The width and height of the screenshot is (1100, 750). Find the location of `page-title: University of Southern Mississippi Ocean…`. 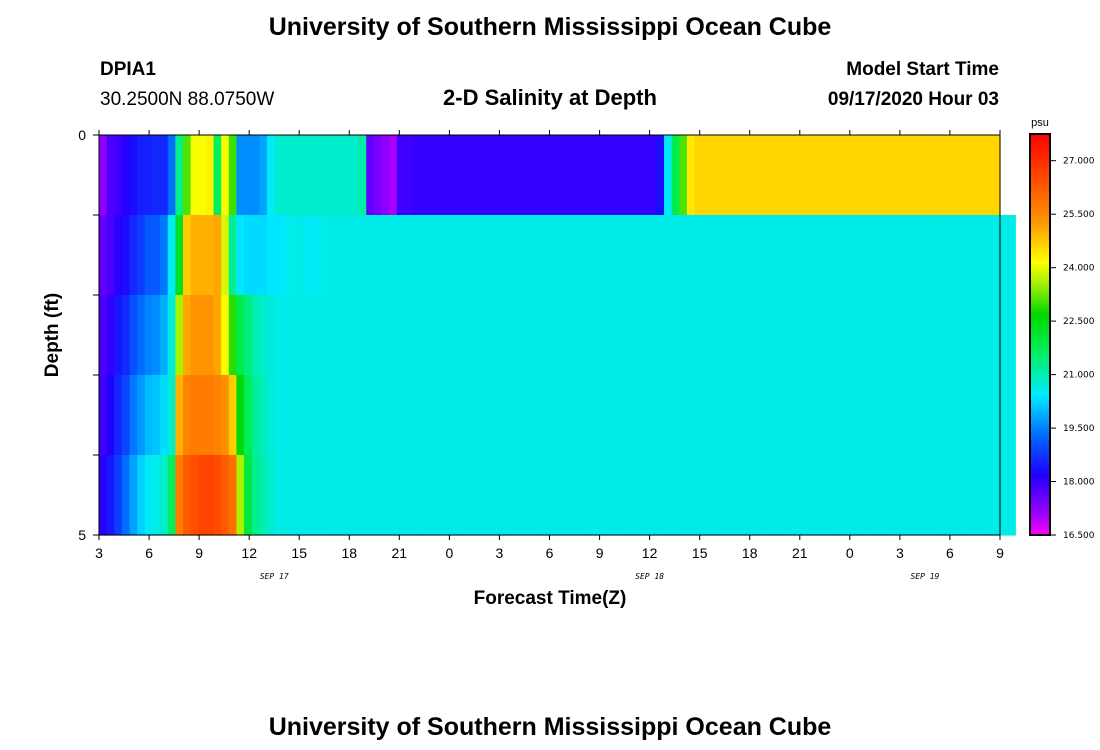

page-title: University of Southern Mississippi Ocean… is located at coordinates (550, 27).